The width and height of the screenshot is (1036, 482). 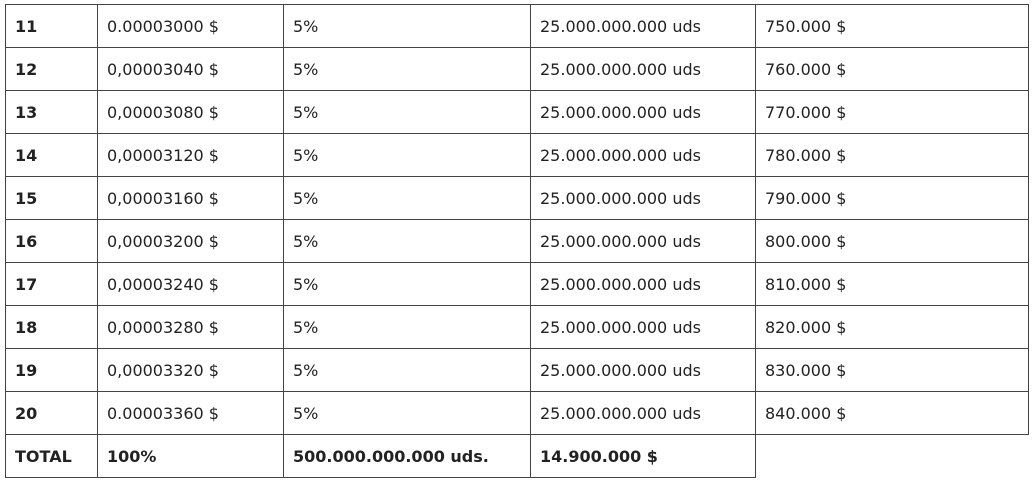 What do you see at coordinates (51, 69) in the screenshot?
I see `row-number: 12` at bounding box center [51, 69].